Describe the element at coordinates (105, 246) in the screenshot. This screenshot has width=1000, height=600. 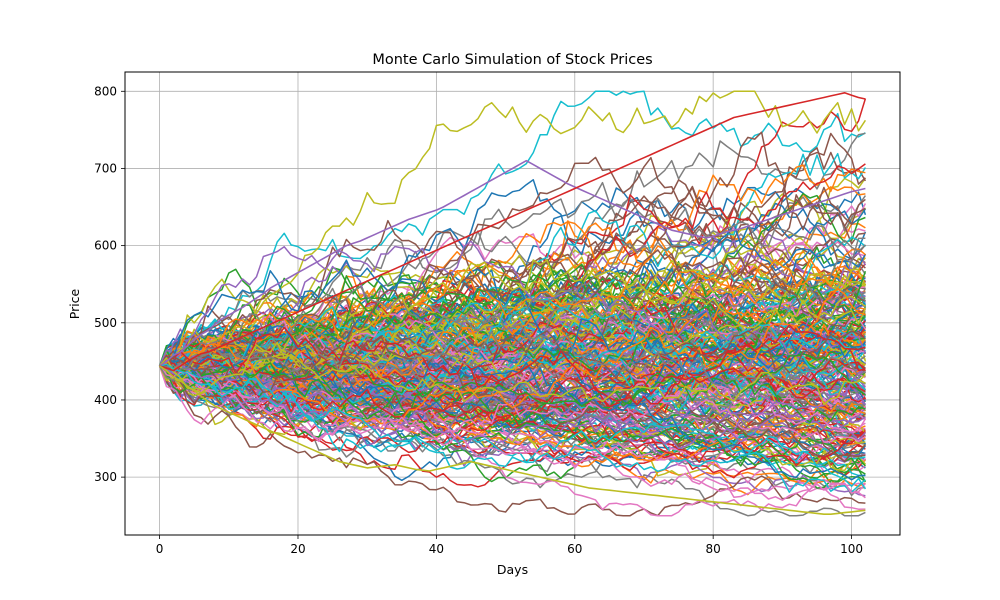
I see `y-tick-label: 600` at that location.